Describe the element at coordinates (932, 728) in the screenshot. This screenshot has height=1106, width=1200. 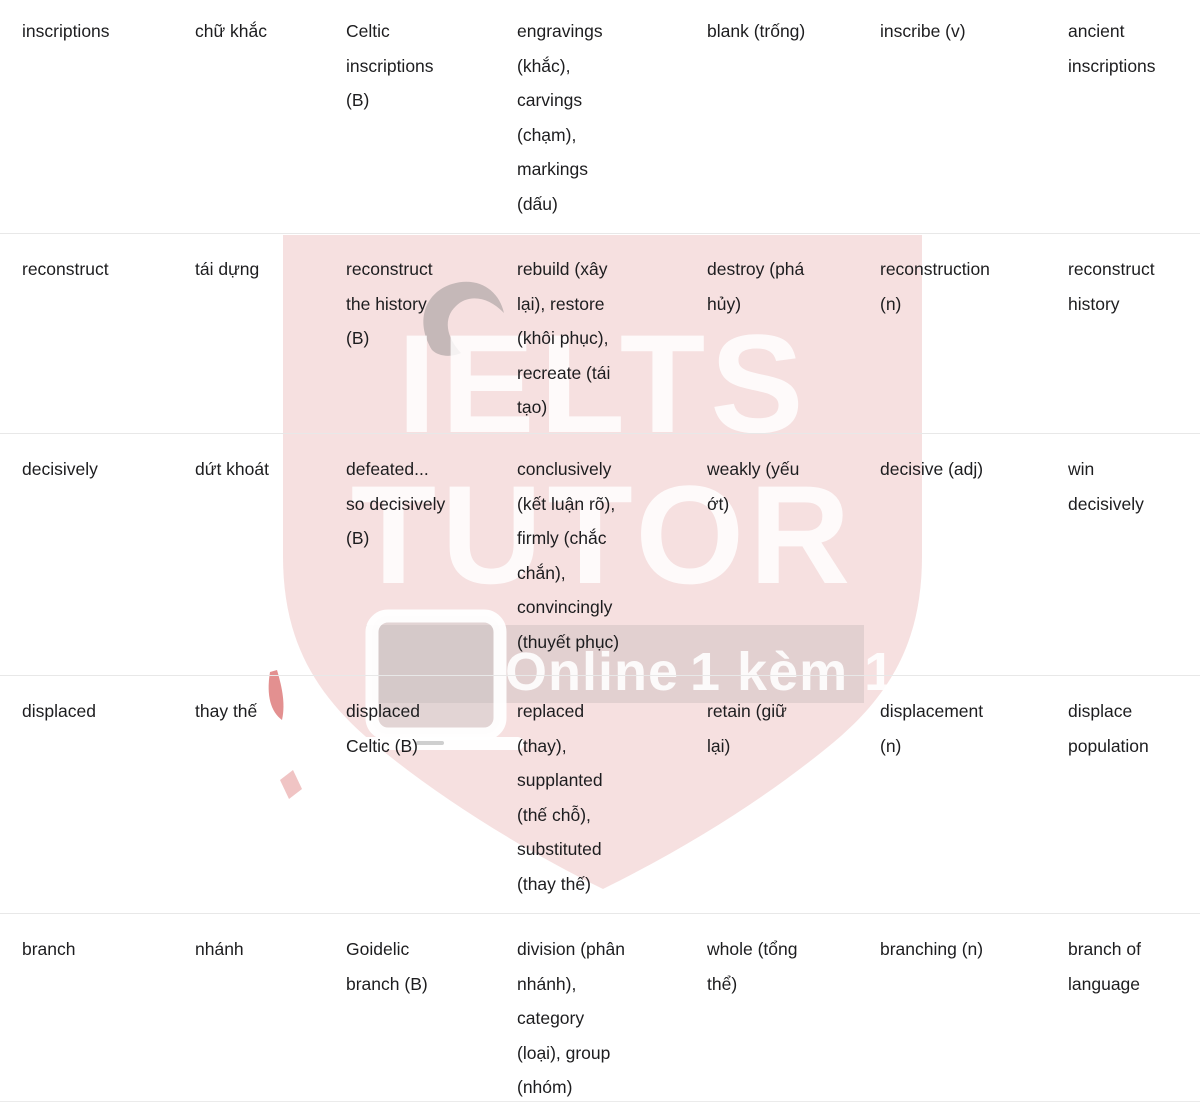
I see `cell-word-form: displacement (n)` at that location.